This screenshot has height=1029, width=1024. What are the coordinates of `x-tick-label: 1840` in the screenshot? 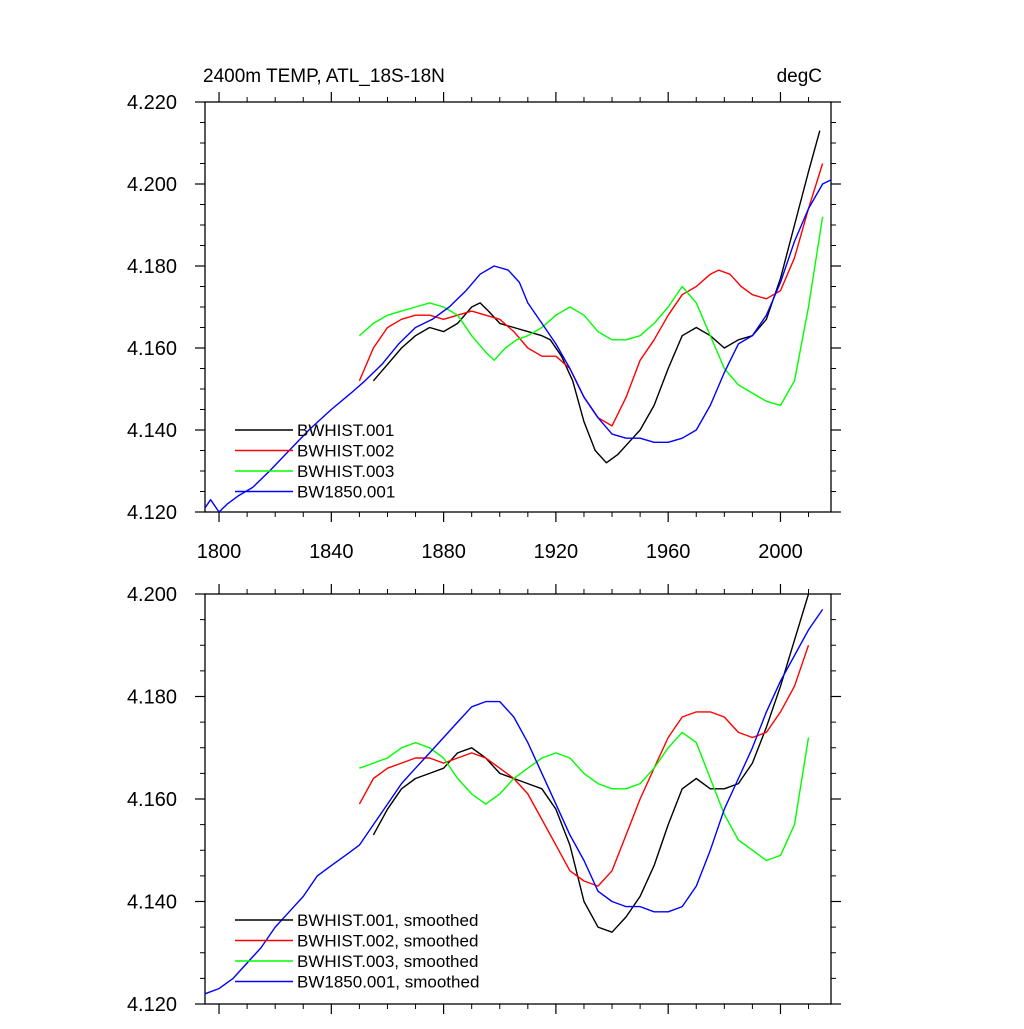 It's located at (331, 552).